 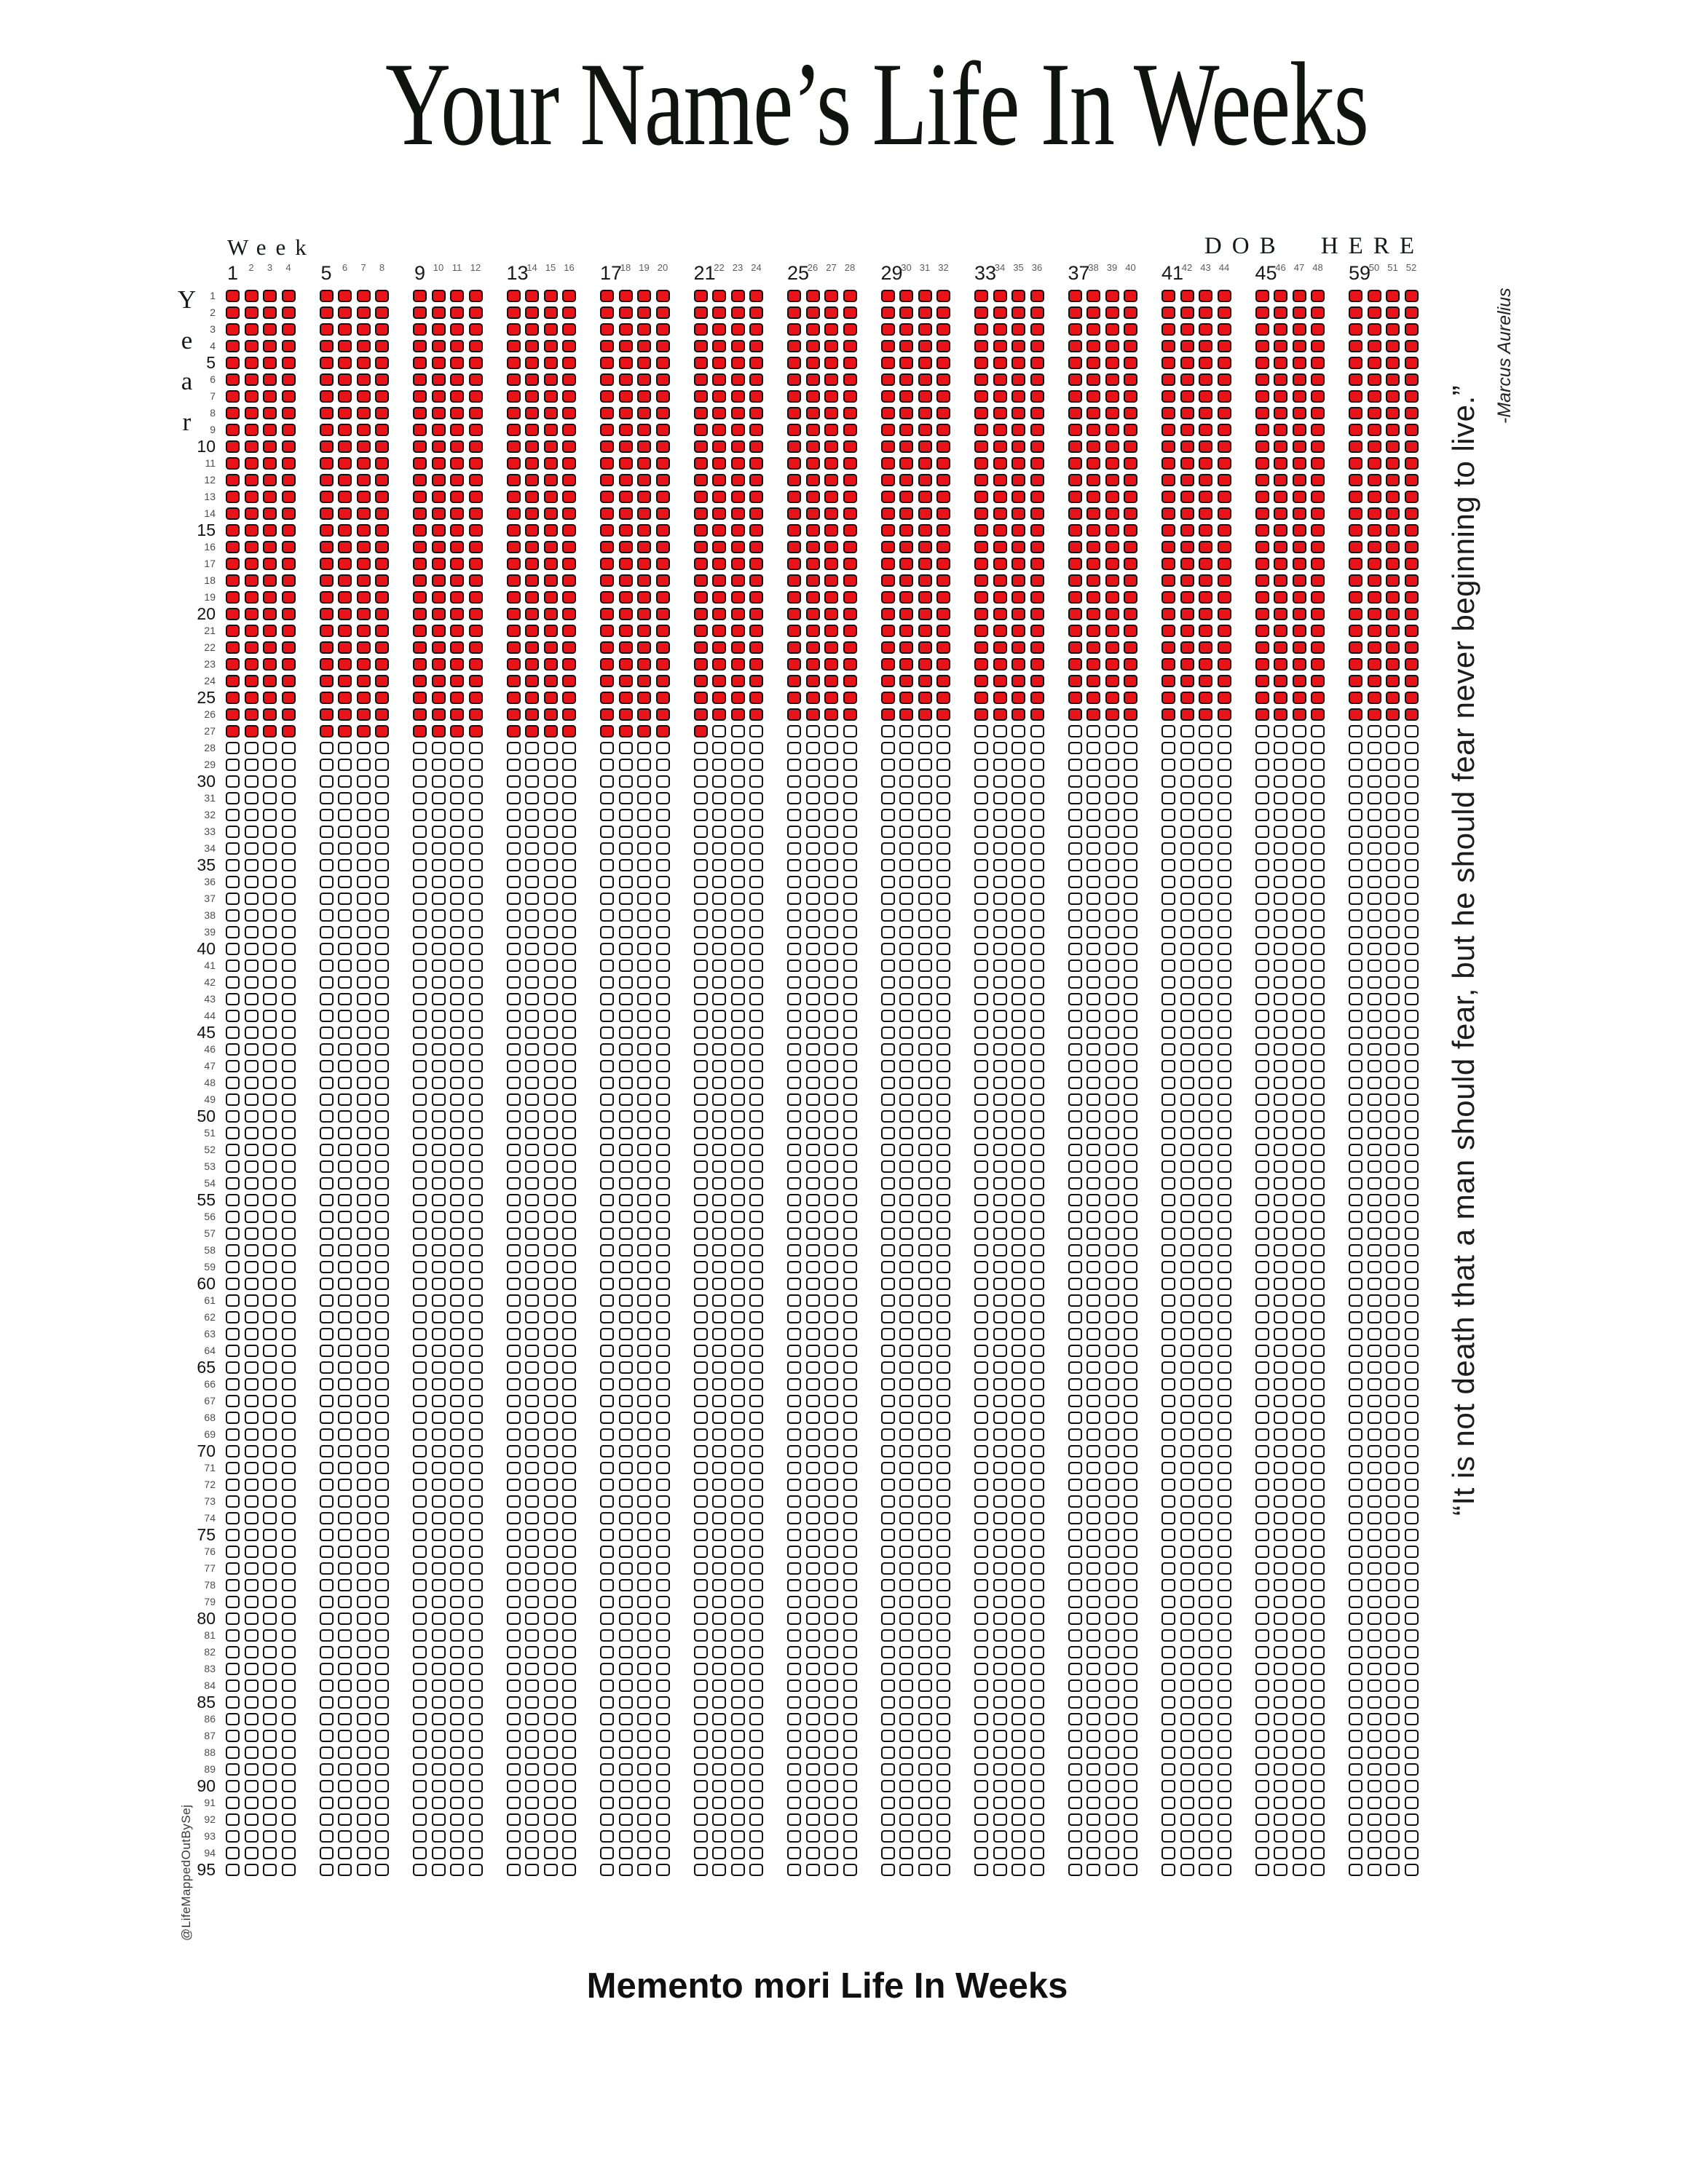 What do you see at coordinates (797, 848) in the screenshot?
I see `year-row: 34` at bounding box center [797, 848].